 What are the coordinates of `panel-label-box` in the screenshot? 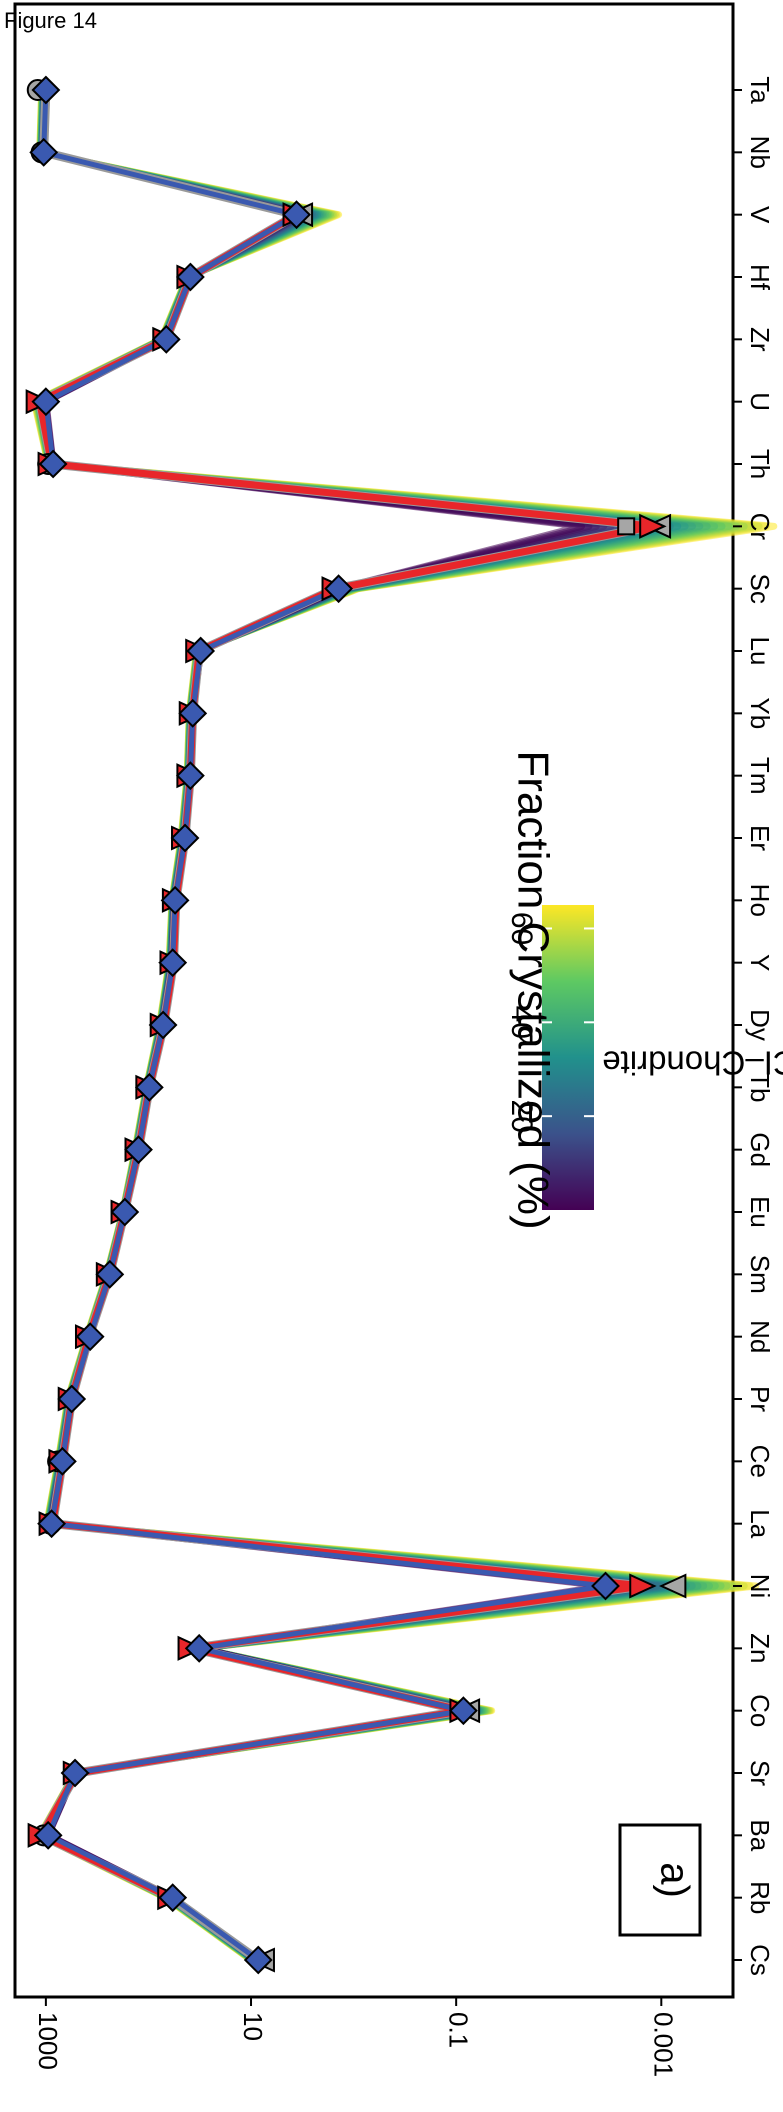 It's located at (660, 1880).